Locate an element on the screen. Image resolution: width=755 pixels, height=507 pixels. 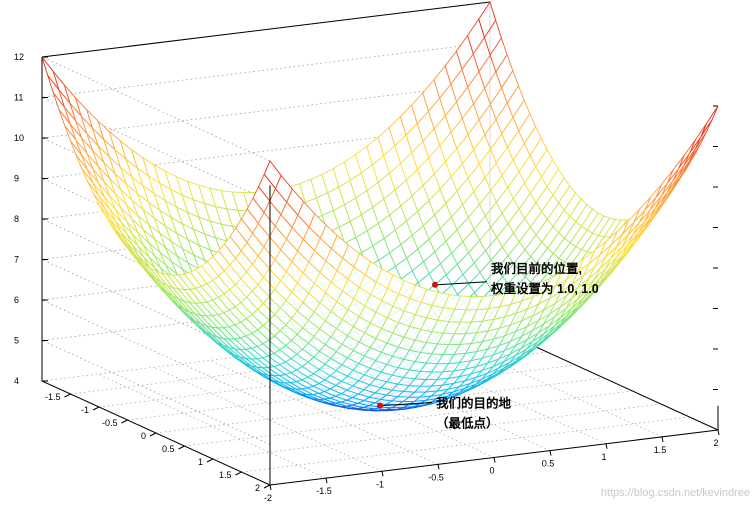
x-tick-label-2: -1 is located at coordinates (380, 484).